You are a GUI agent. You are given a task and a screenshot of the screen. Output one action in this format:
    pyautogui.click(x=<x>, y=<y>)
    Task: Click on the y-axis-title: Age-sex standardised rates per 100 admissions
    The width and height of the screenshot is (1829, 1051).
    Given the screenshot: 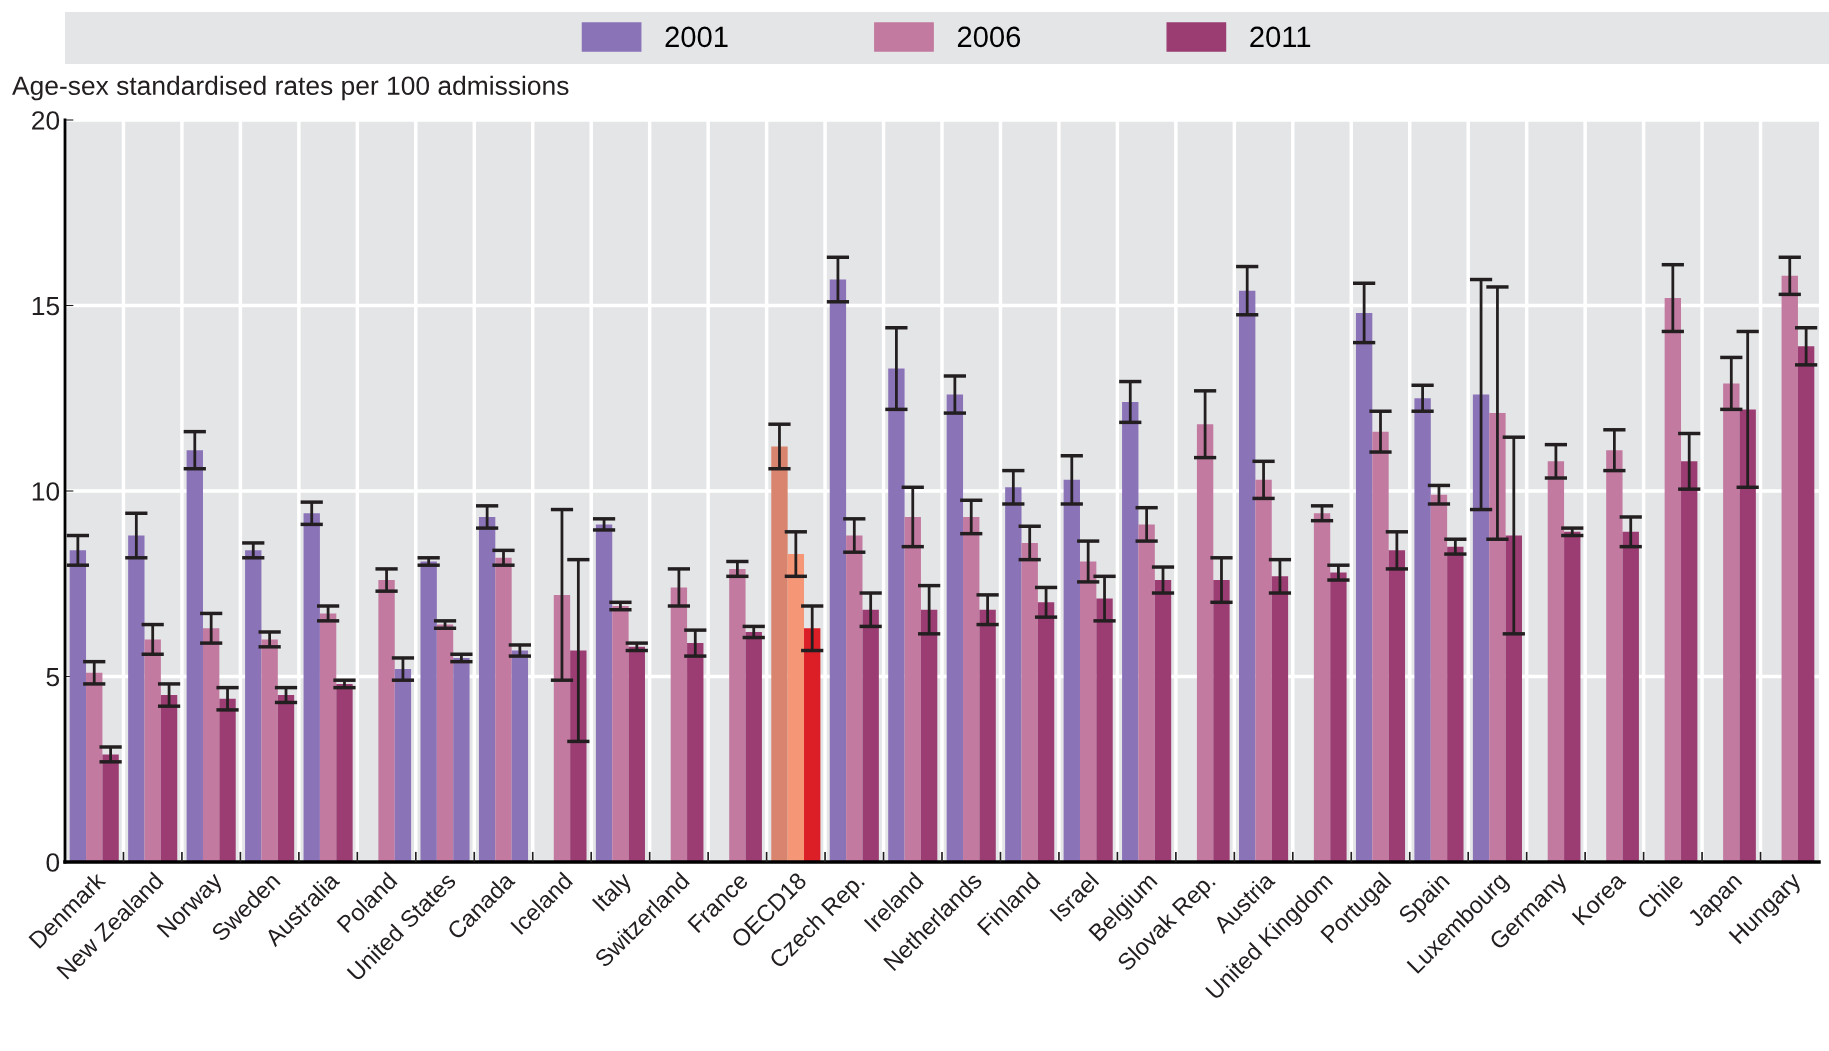 What is the action you would take?
    pyautogui.click(x=290, y=88)
    